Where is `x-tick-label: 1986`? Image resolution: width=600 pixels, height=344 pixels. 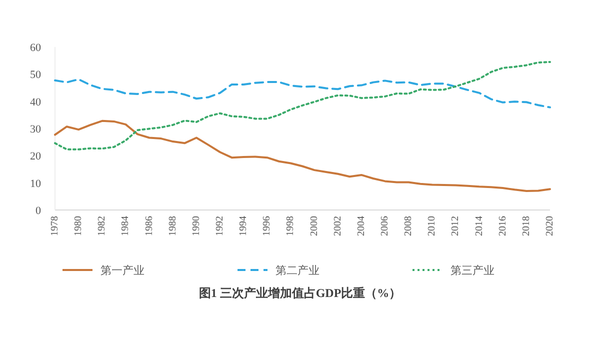 x-tick-label: 1986 is located at coordinates (149, 226).